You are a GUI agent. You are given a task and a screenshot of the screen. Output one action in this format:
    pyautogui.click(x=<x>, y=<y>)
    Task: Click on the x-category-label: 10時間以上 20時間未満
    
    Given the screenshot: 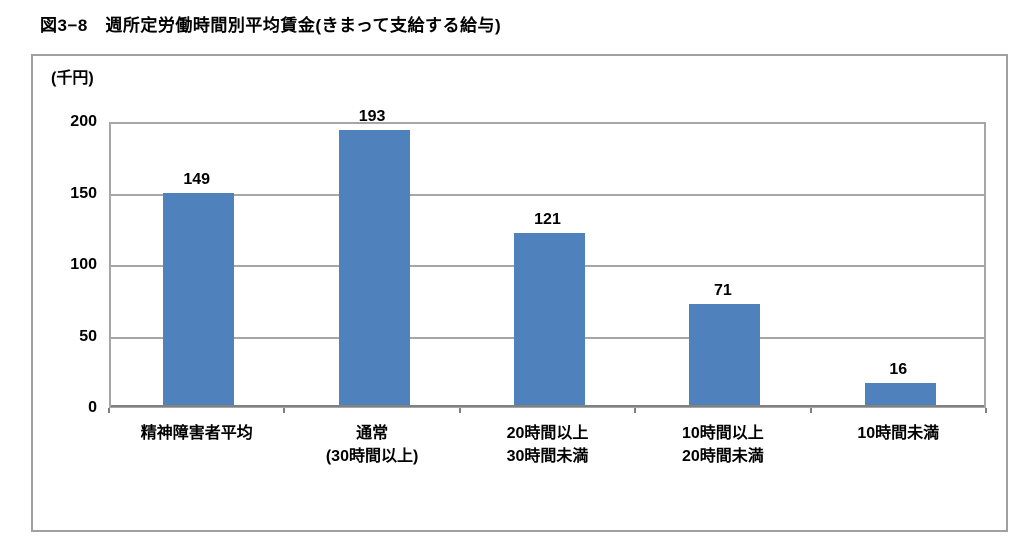 What is the action you would take?
    pyautogui.click(x=722, y=445)
    